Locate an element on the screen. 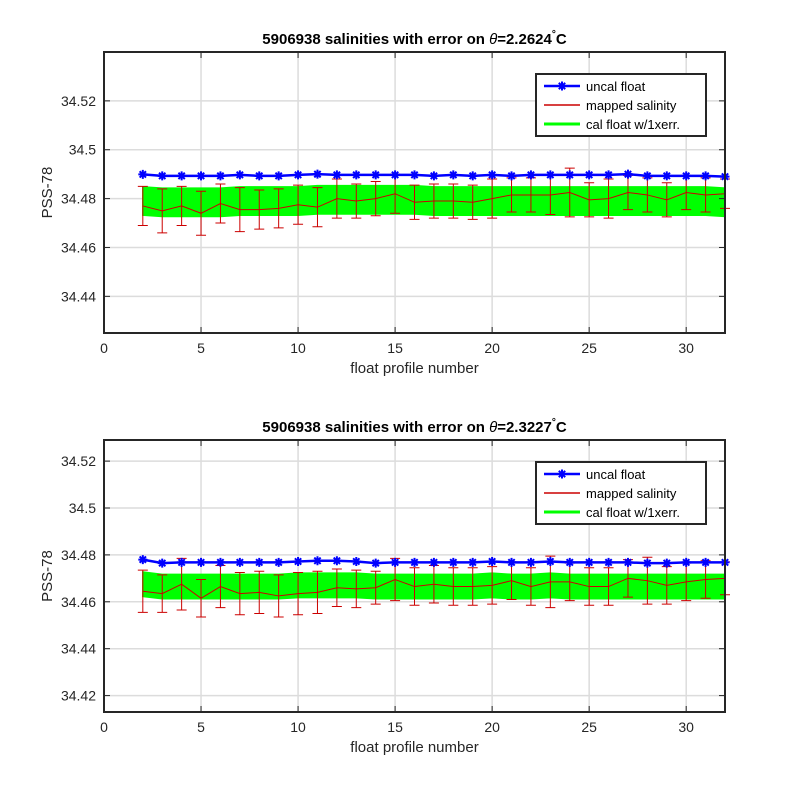 This screenshot has height=800, width=800. chart-title-value: =2.2624 is located at coordinates (524, 39).